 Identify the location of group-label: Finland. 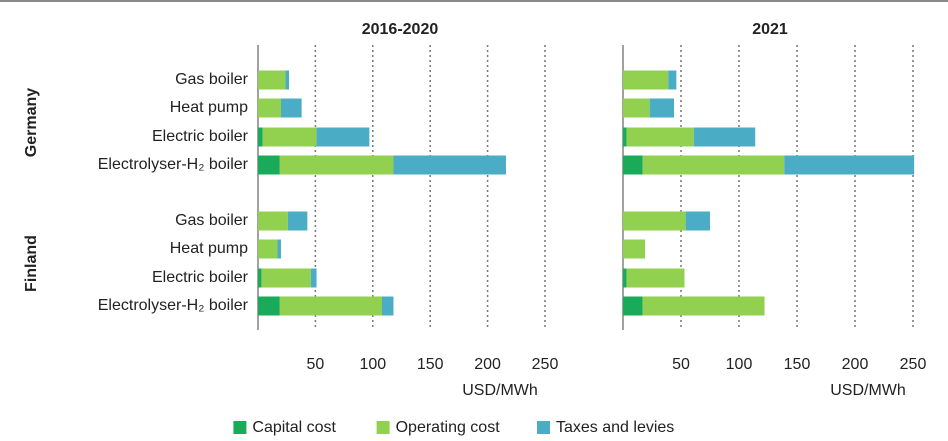
(31, 263).